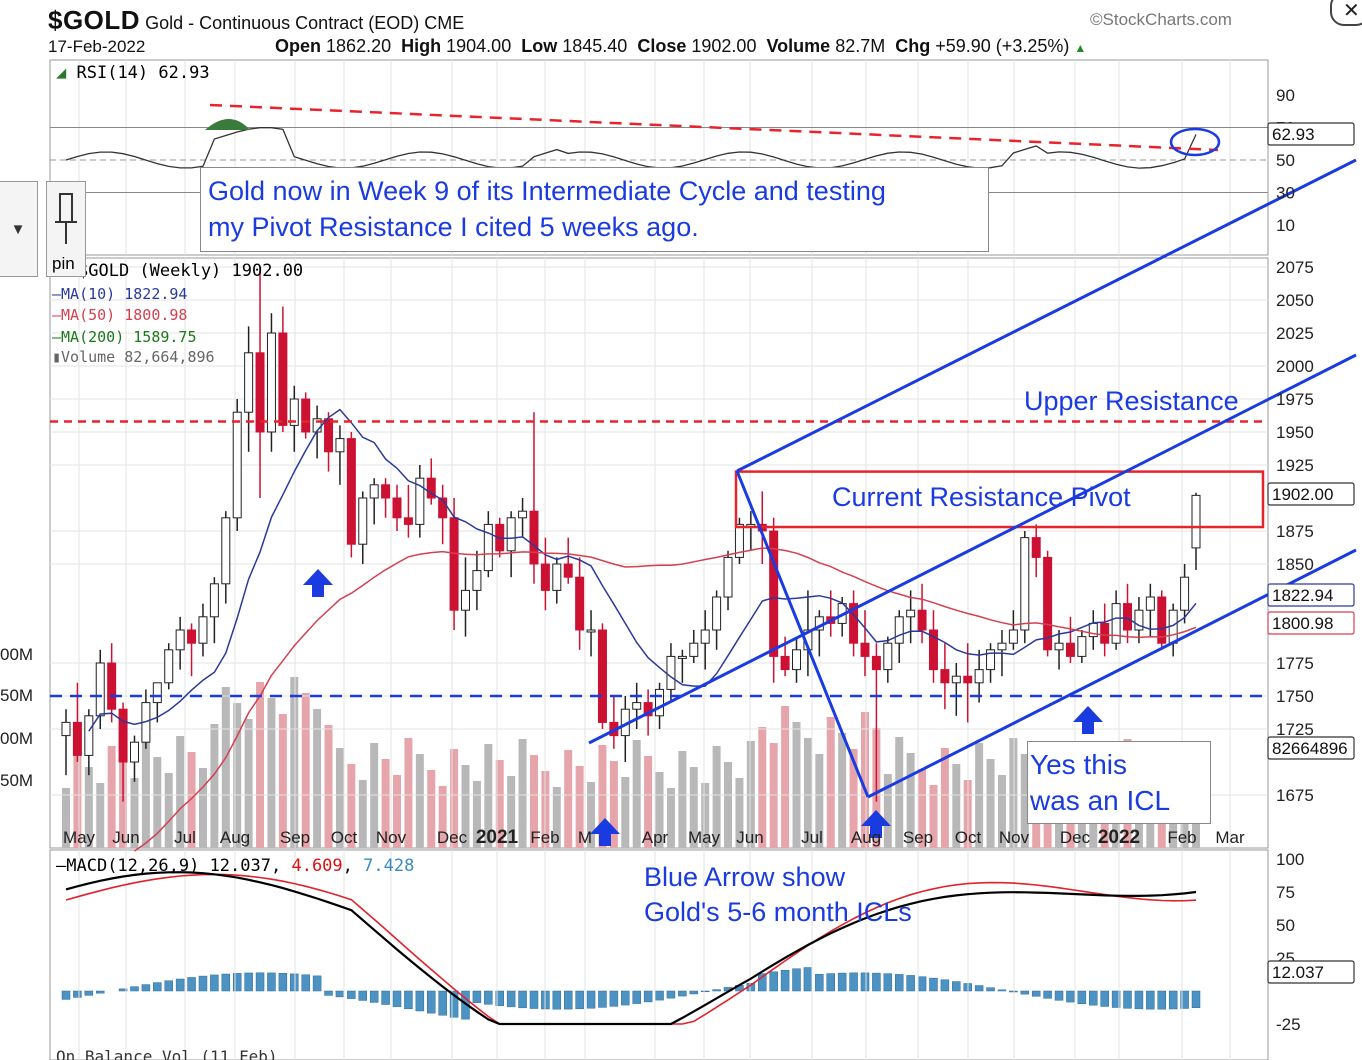 The width and height of the screenshot is (1362, 1060). Describe the element at coordinates (1119, 837) in the screenshot. I see `month-tick-label: 2022` at that location.